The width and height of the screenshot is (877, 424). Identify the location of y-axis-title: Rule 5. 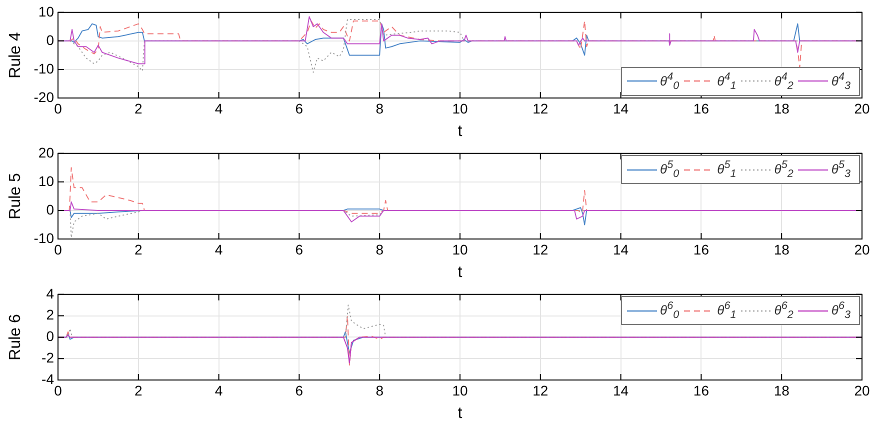
(15, 196).